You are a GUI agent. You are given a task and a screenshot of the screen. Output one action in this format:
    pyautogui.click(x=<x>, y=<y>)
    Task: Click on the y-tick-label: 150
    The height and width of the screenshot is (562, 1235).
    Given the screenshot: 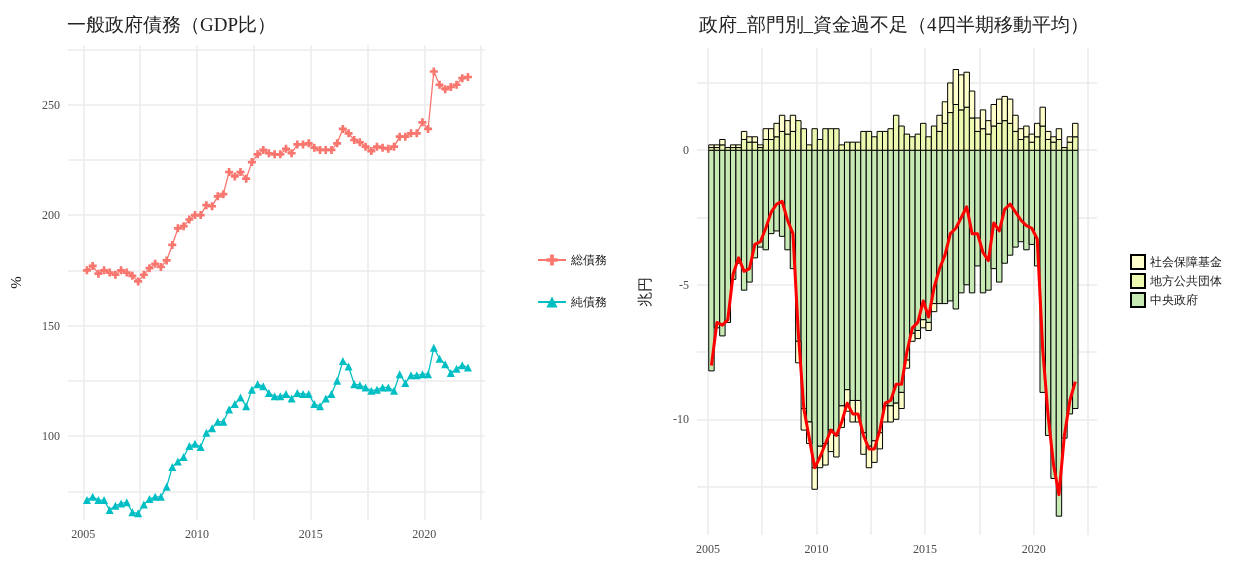 What is the action you would take?
    pyautogui.click(x=51, y=325)
    